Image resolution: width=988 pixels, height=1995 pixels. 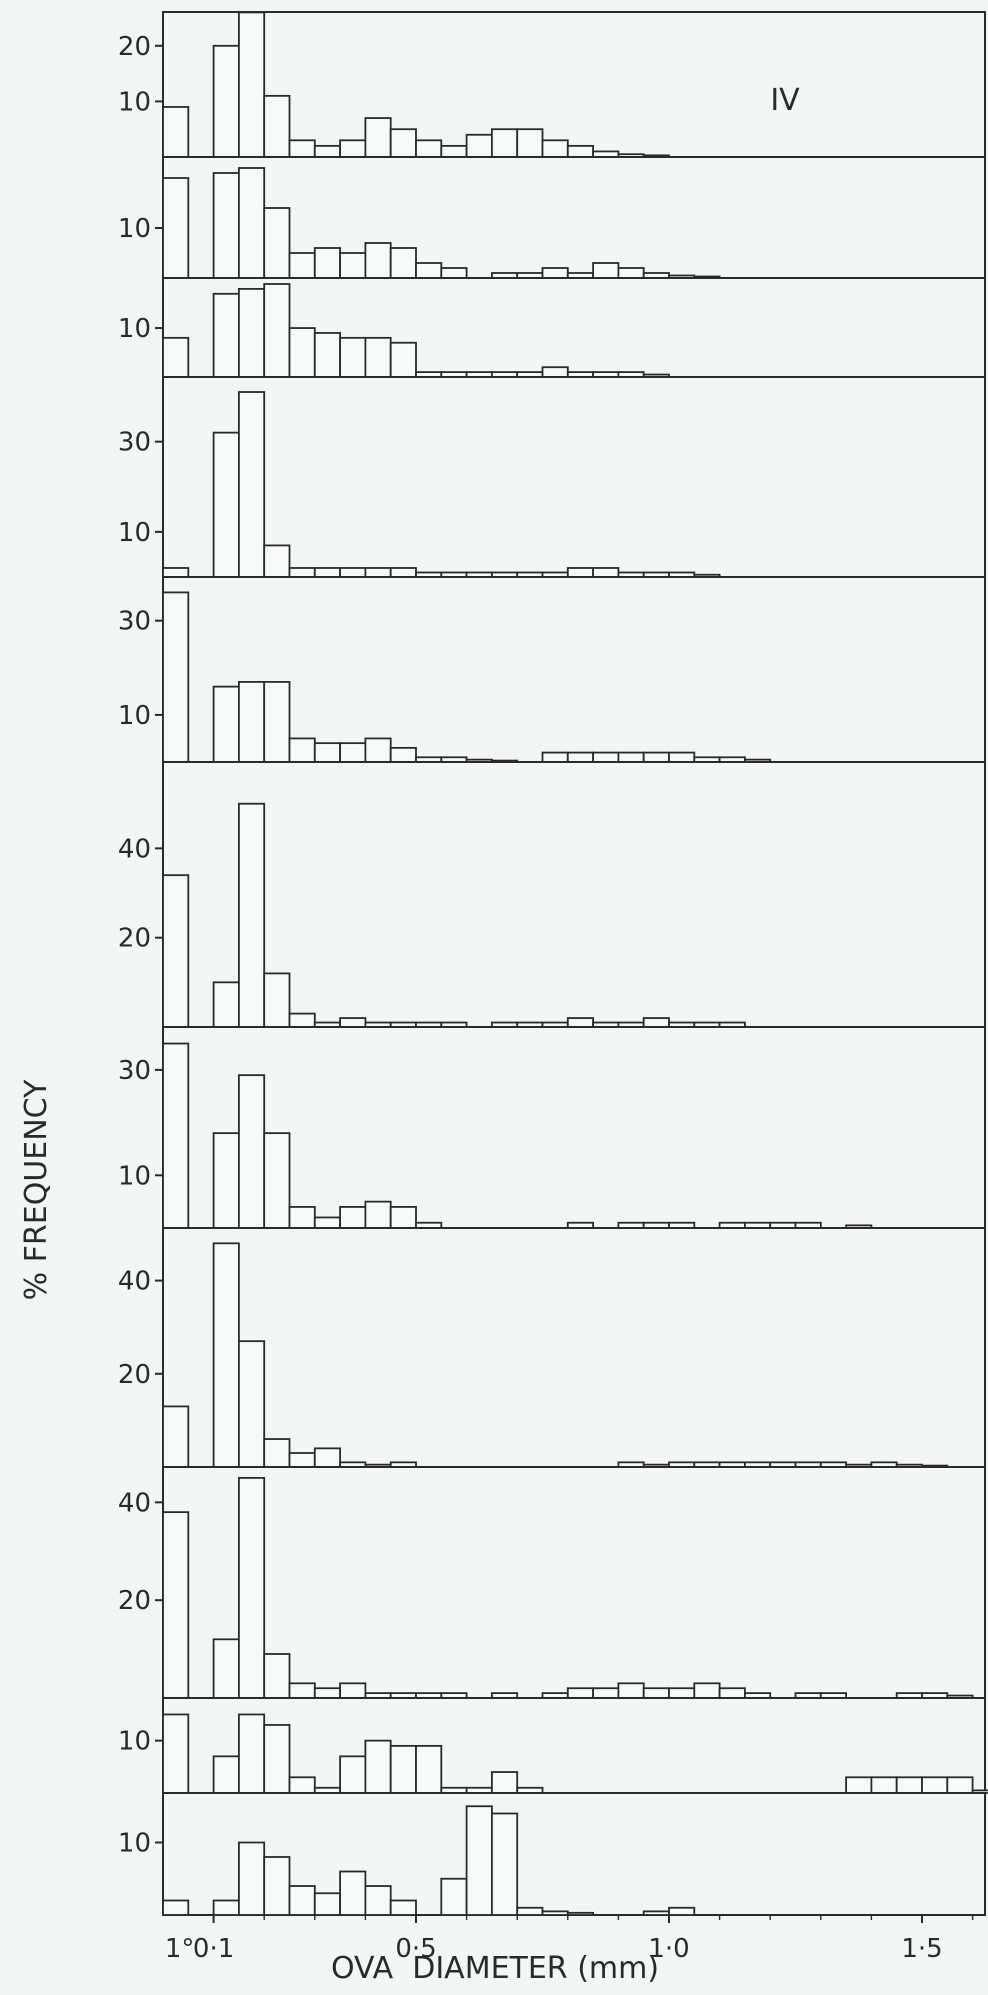 I want to click on panel-label-iv: IV, so click(x=785, y=100).